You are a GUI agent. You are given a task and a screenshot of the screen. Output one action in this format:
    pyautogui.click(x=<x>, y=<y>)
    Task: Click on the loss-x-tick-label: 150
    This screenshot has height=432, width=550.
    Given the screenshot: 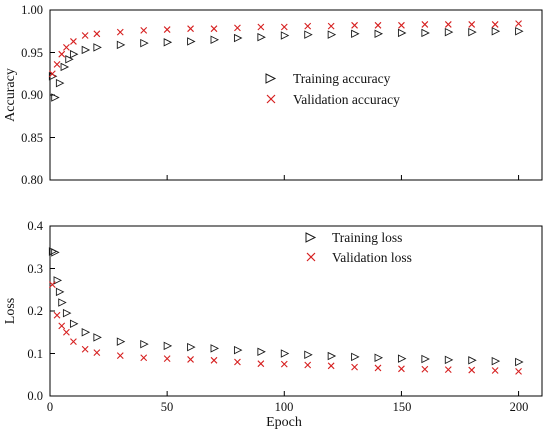 What is the action you would take?
    pyautogui.click(x=402, y=407)
    